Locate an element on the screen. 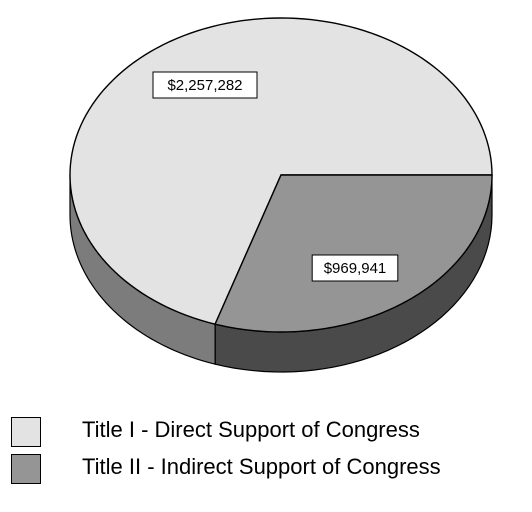 The image size is (532, 512). legend-item-title-ii: Title II - Indirect Support of Congress is located at coordinates (266, 470).